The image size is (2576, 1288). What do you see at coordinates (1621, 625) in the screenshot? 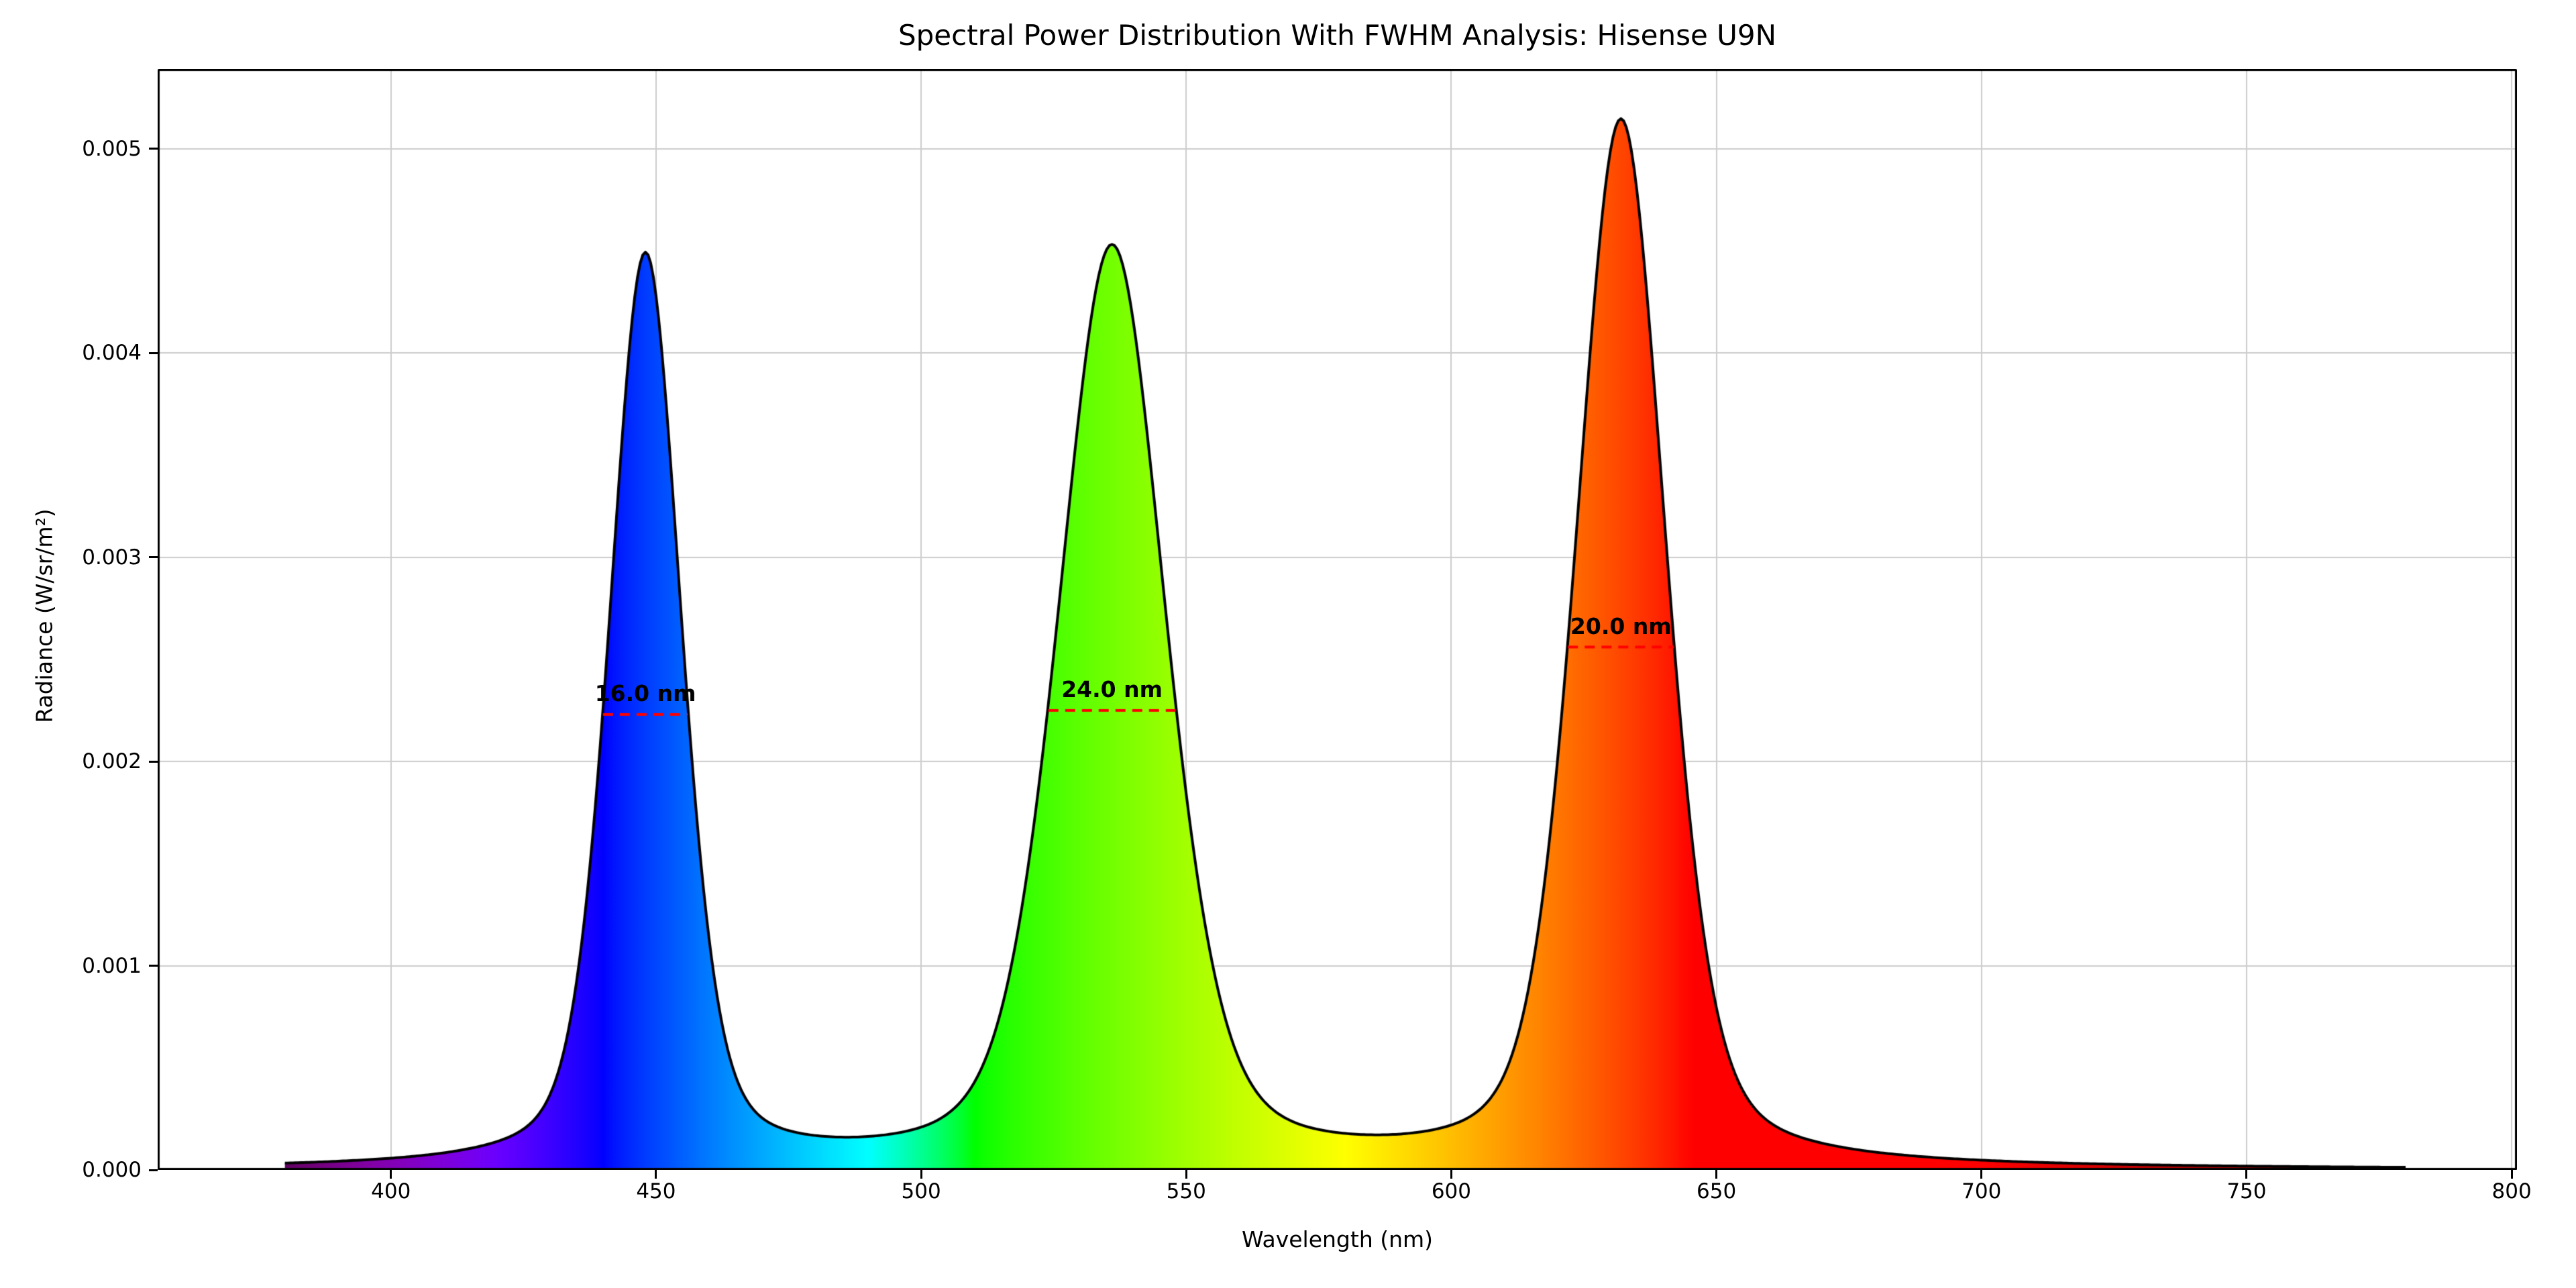
I see `fwhm-annotation-red: 20.0 nm` at bounding box center [1621, 625].